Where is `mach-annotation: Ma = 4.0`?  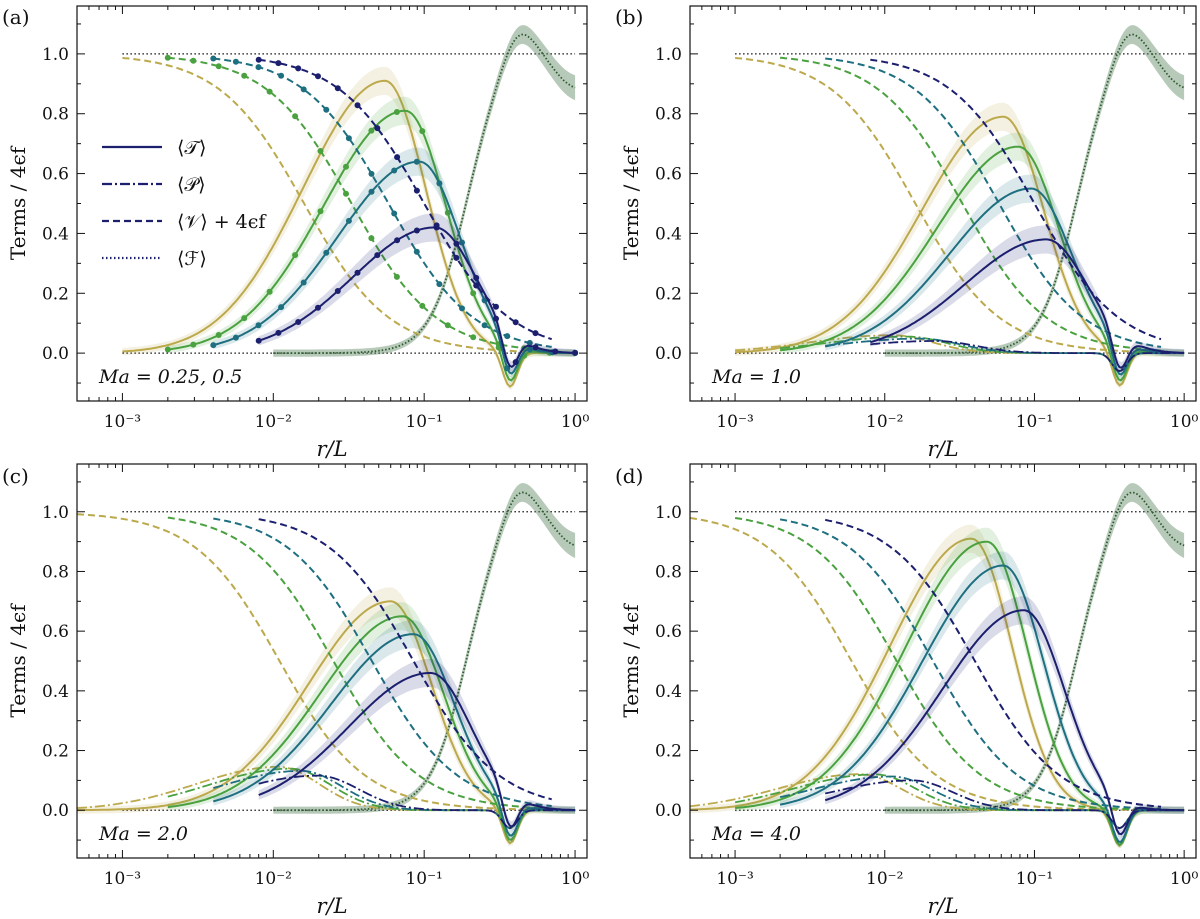
mach-annotation: Ma = 4.0 is located at coordinates (756, 834).